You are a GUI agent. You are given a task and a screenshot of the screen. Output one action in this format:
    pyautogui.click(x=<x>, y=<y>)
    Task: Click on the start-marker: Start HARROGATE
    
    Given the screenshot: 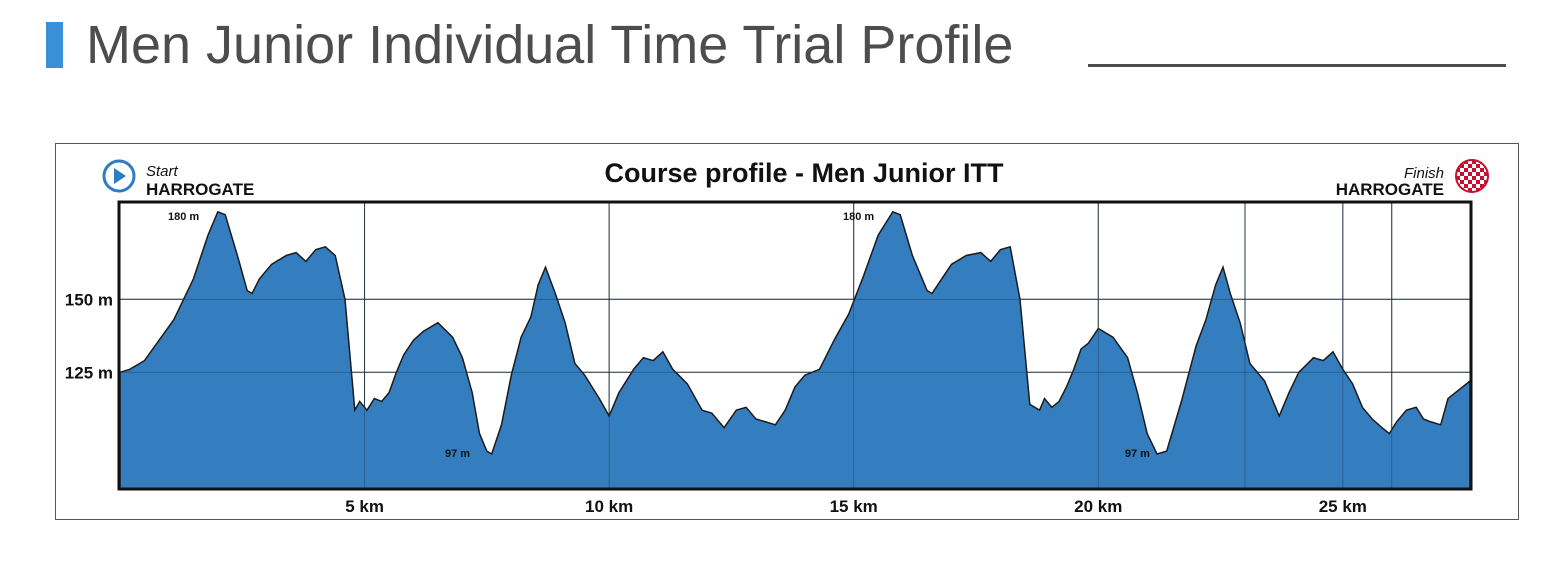 What is the action you would take?
    pyautogui.click(x=178, y=179)
    